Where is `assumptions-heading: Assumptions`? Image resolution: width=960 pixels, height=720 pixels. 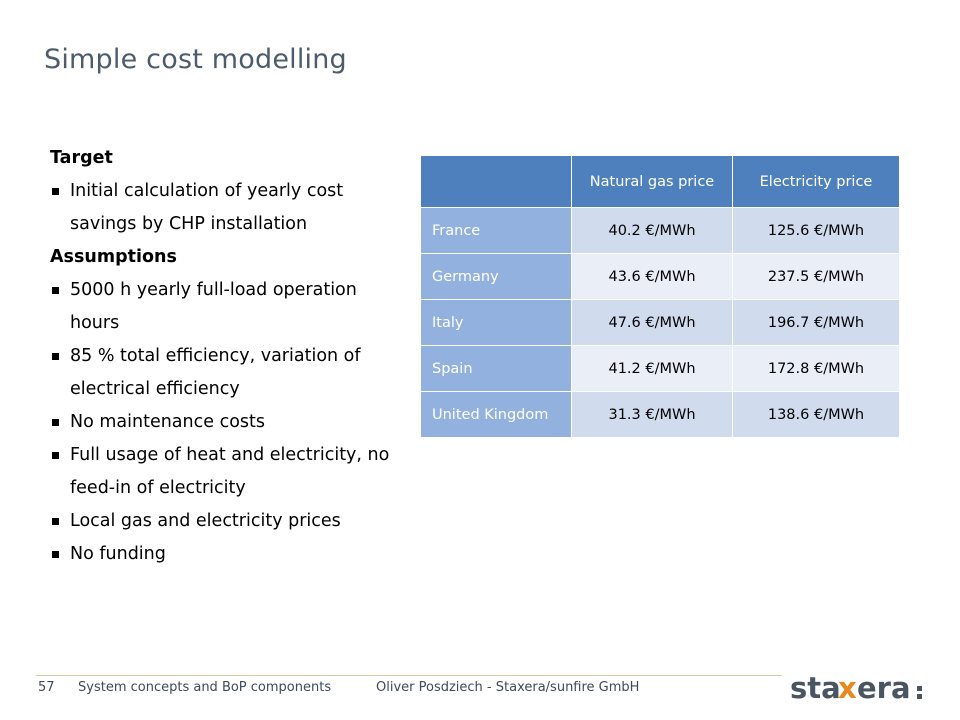
assumptions-heading: Assumptions is located at coordinates (113, 257).